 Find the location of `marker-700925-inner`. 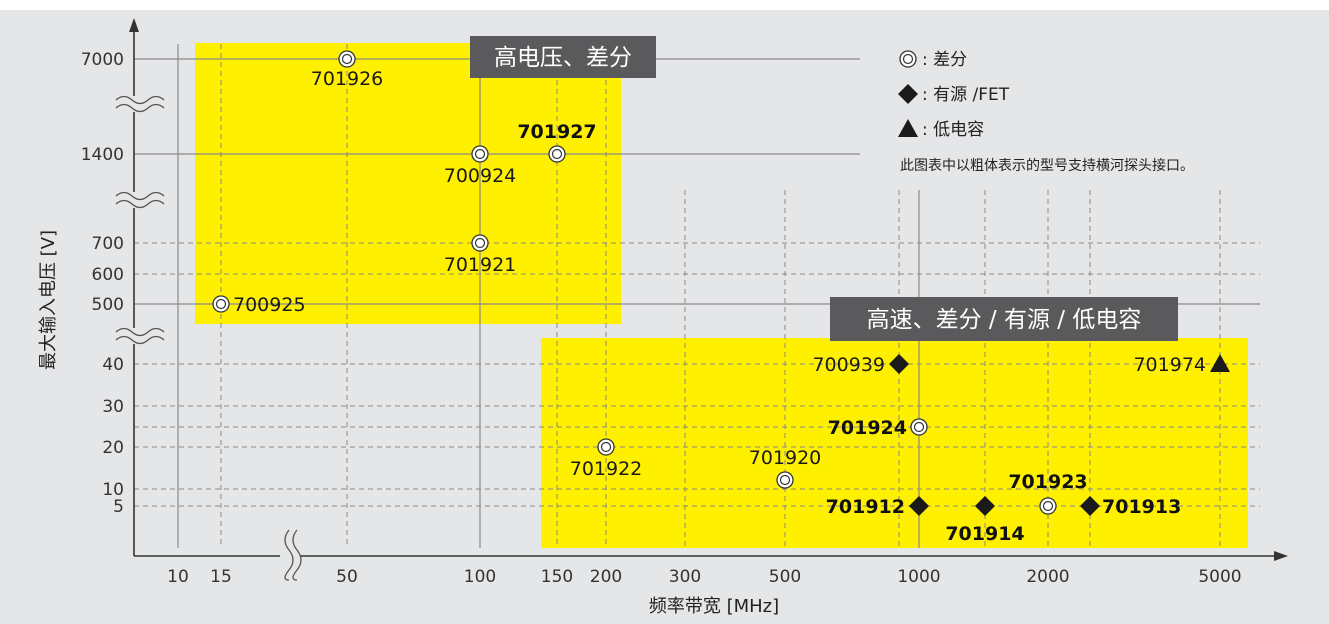

marker-700925-inner is located at coordinates (221, 304).